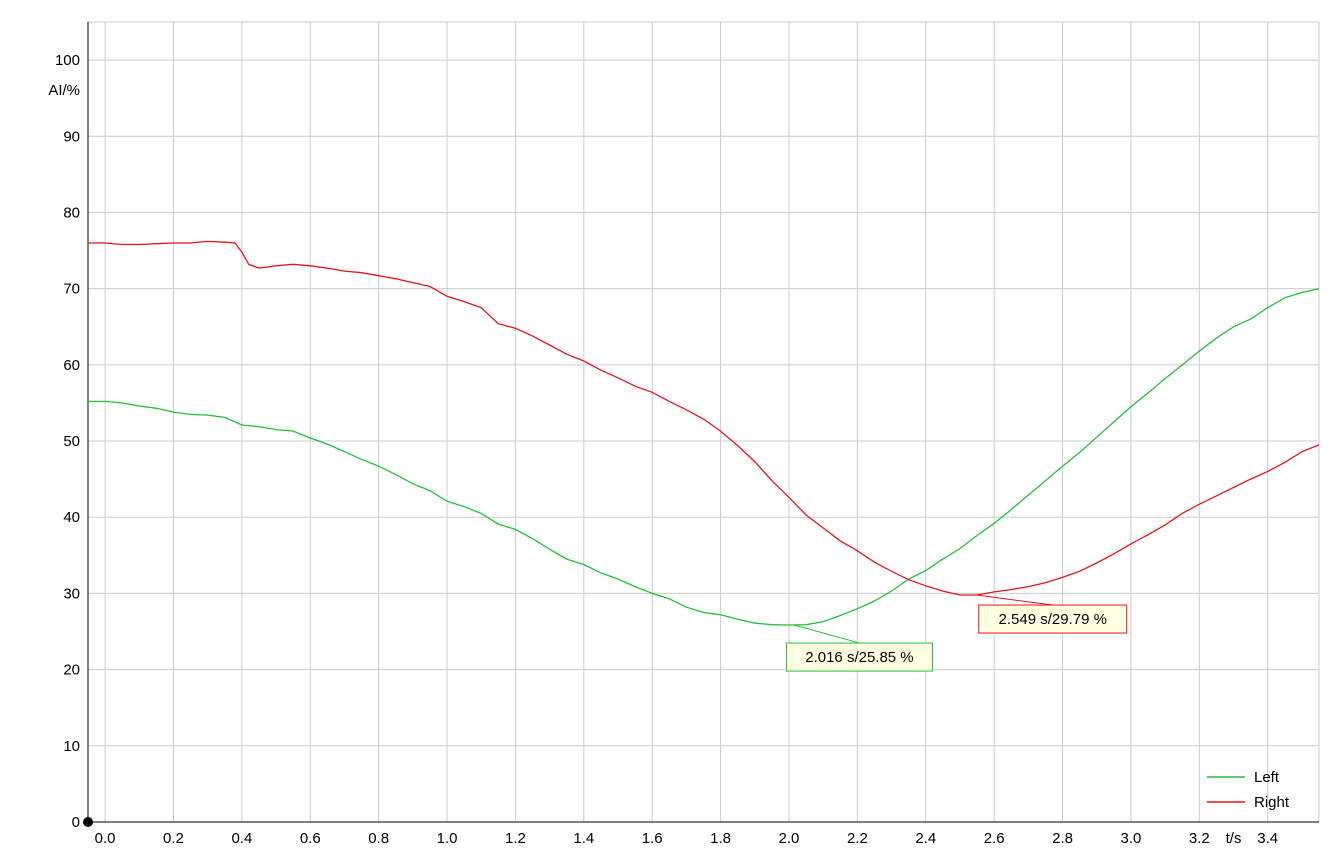 This screenshot has width=1332, height=864. I want to click on x-tick-label: 0.4, so click(241, 838).